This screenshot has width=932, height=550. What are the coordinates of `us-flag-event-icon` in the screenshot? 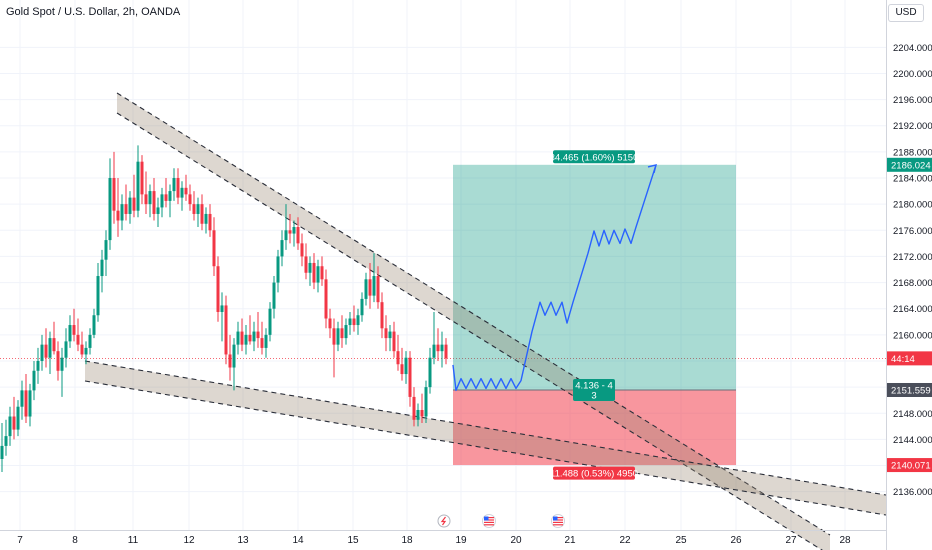 It's located at (558, 521).